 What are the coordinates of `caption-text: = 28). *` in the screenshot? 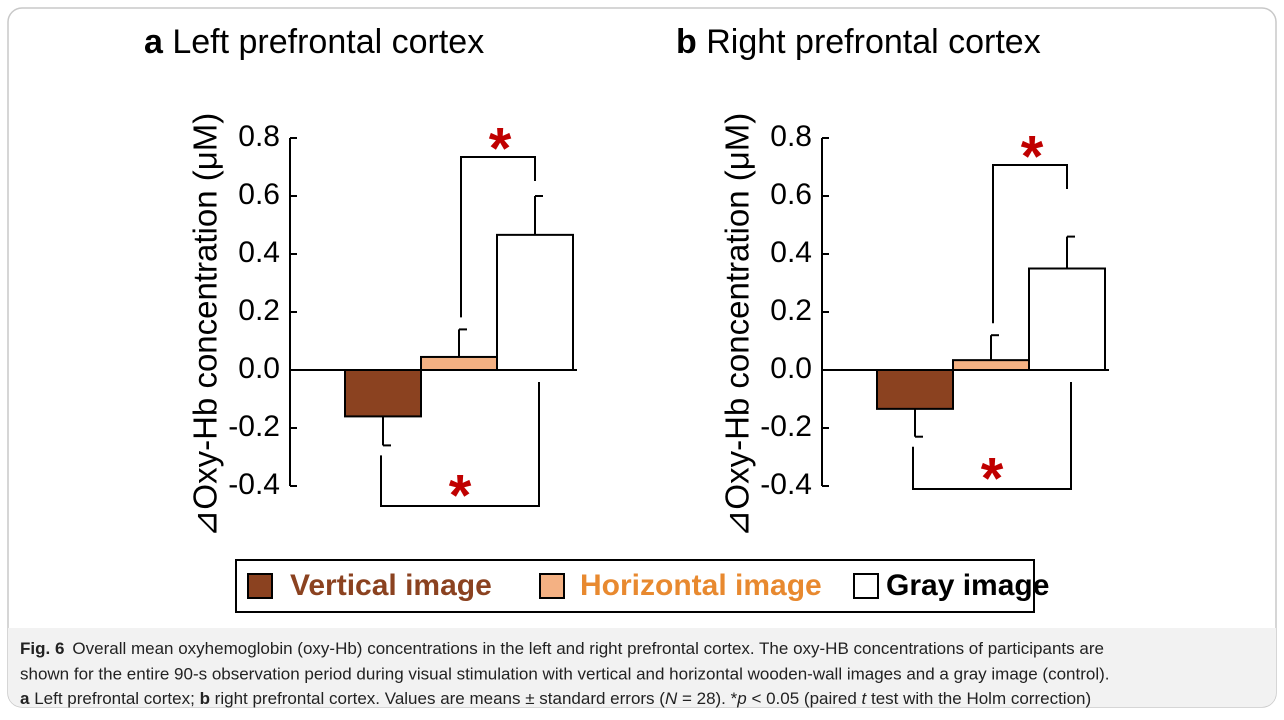 It's located at (707, 698).